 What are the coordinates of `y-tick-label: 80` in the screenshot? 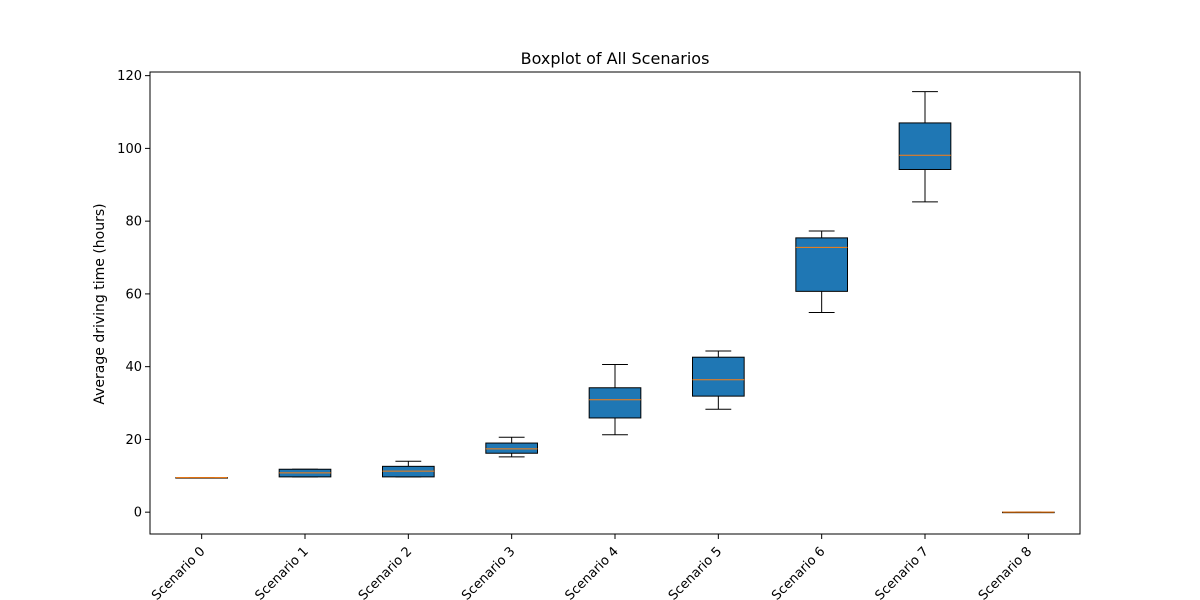 It's located at (133, 222).